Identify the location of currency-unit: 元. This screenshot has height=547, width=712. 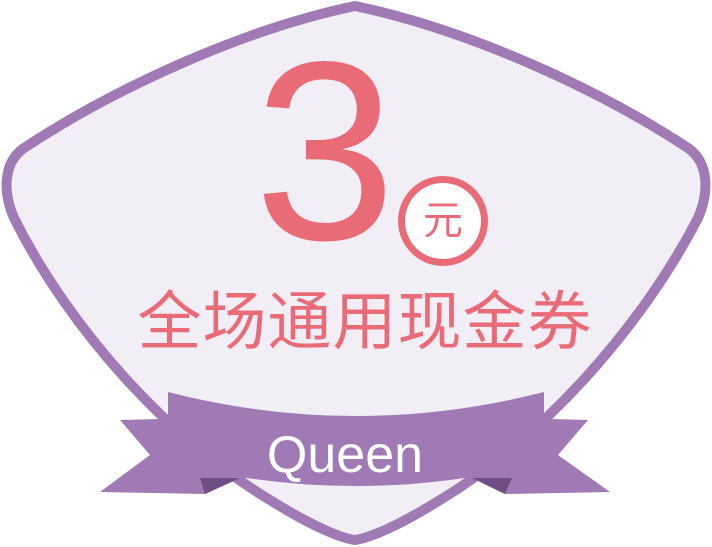
(443, 221).